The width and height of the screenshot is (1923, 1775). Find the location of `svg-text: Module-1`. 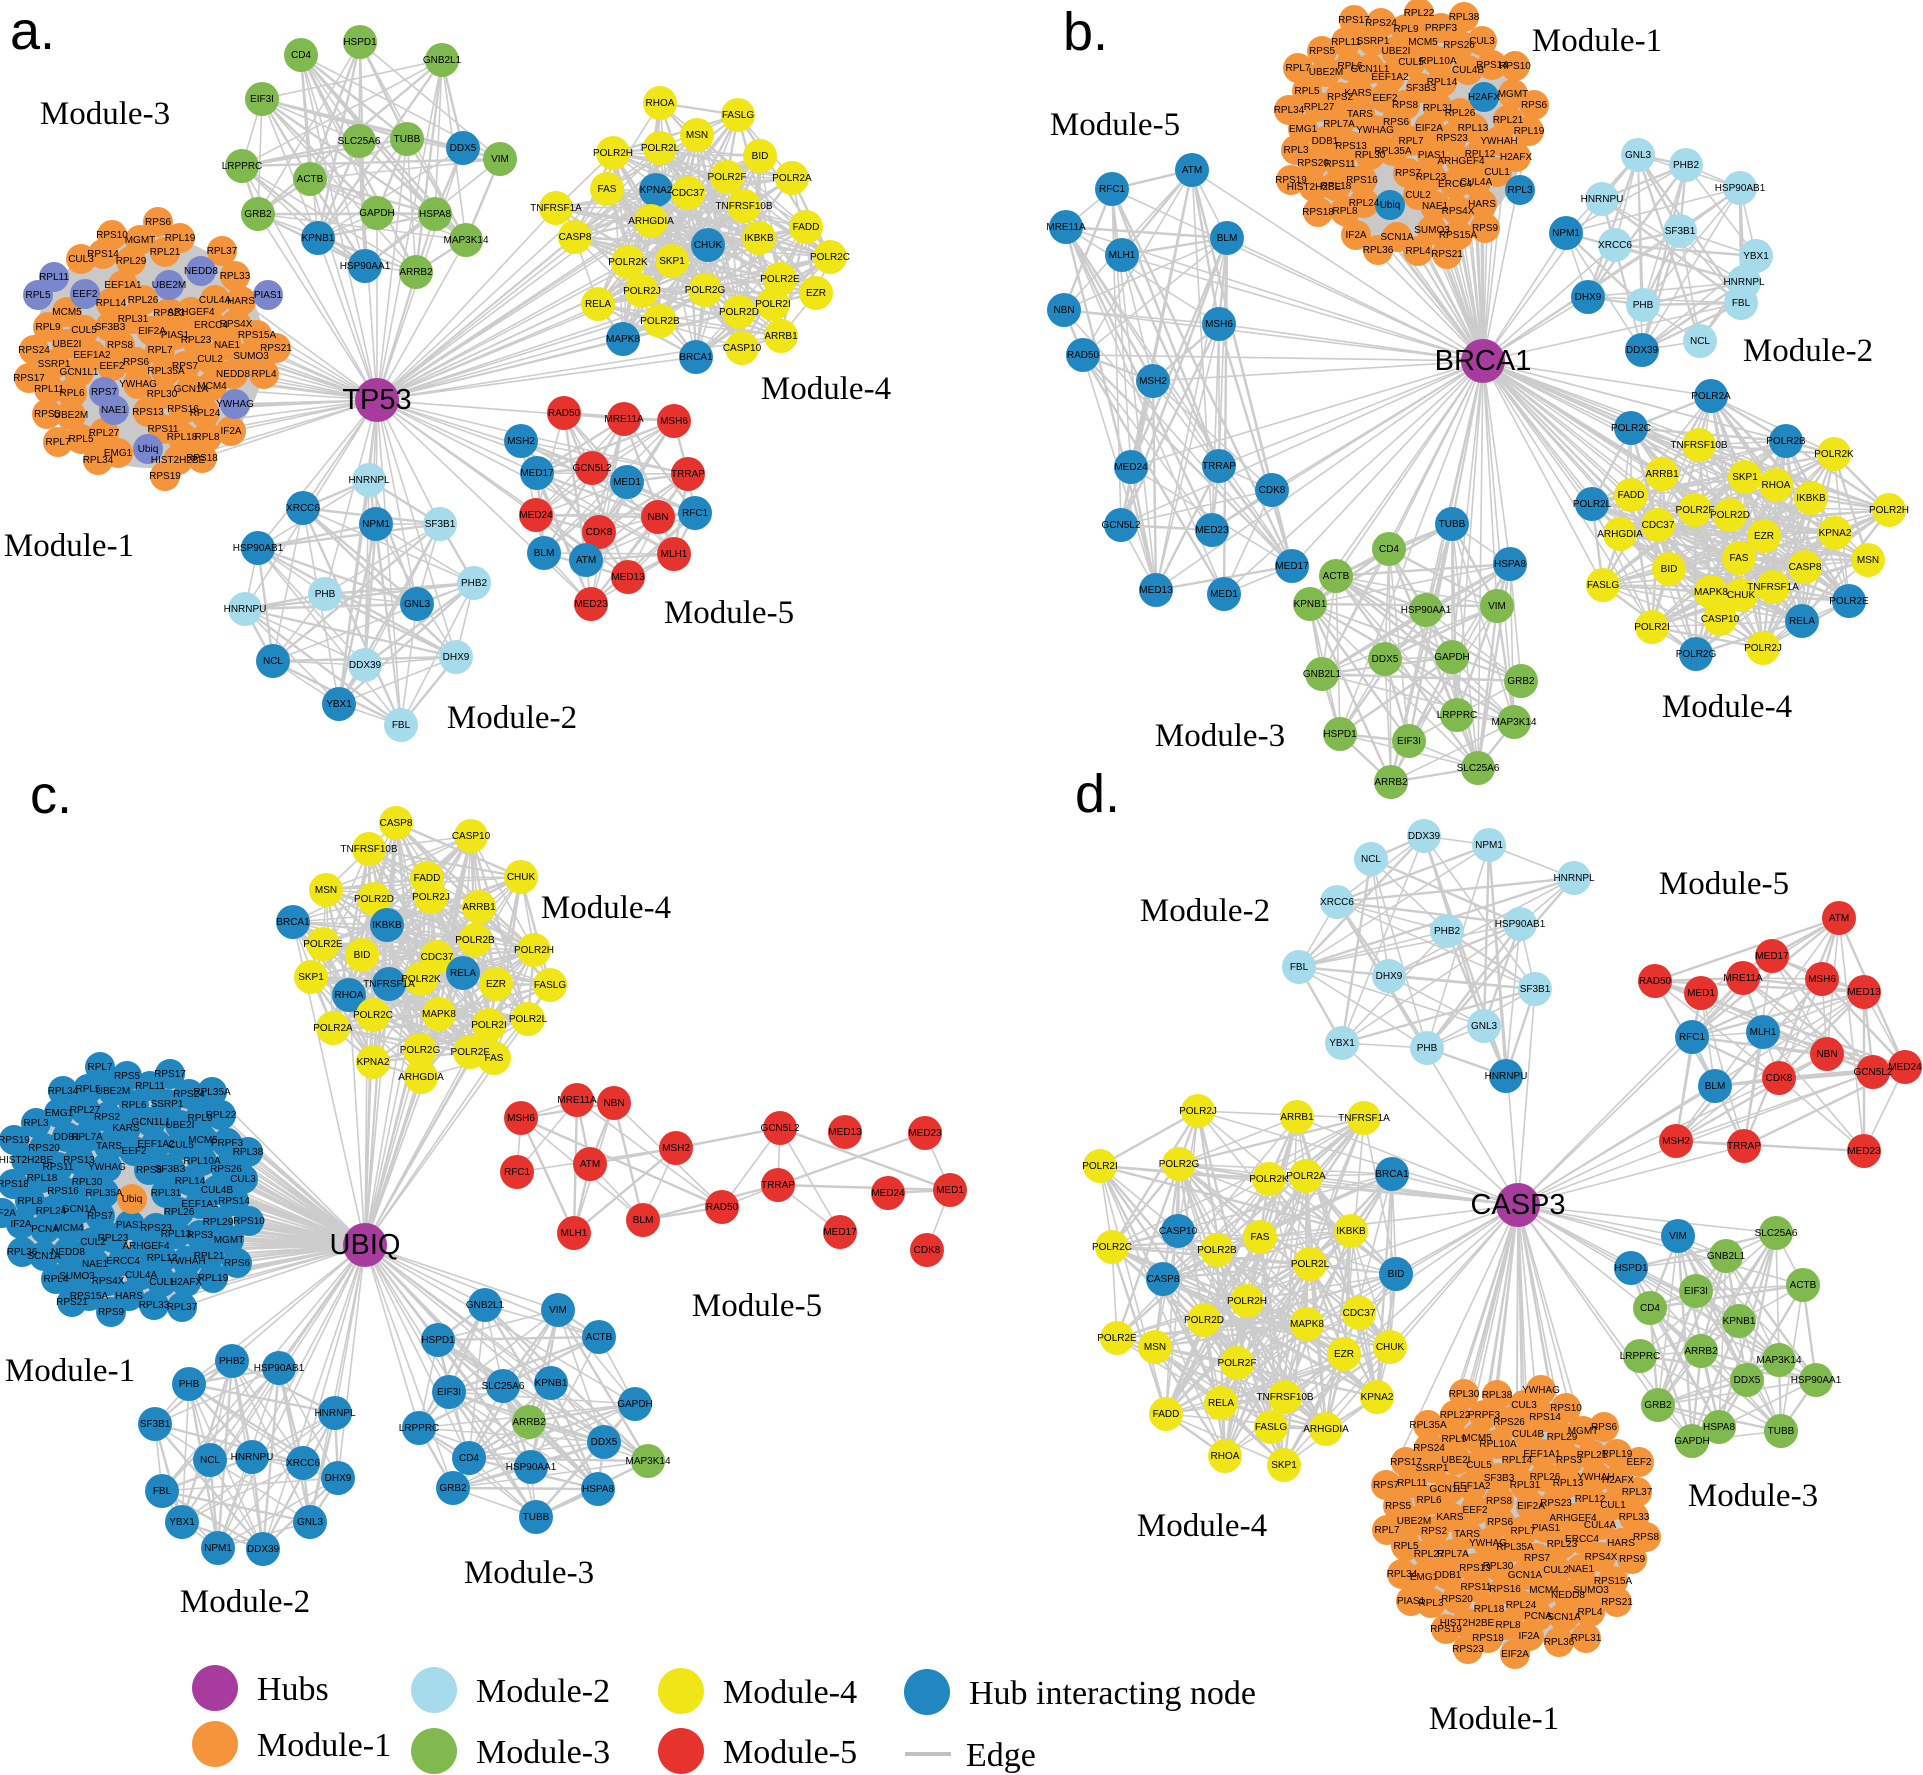

svg-text: Module-1 is located at coordinates (69, 546).